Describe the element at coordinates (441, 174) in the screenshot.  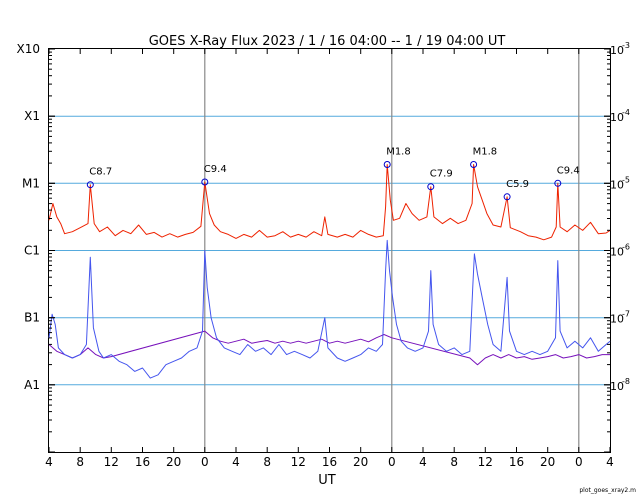
I see `flare-label: C7.9` at that location.